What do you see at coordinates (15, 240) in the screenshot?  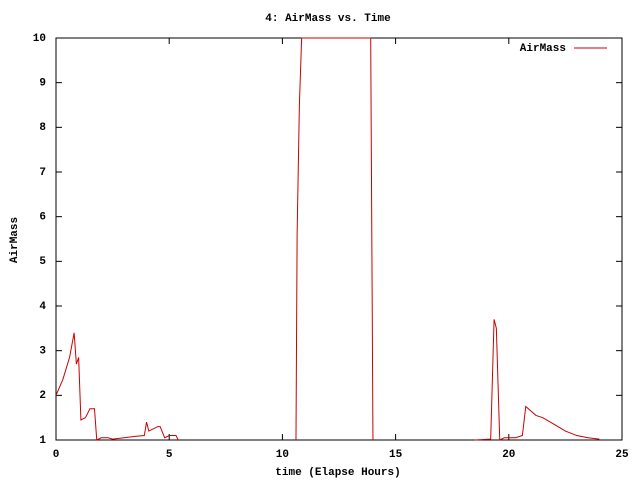 I see `y-axis-label: AirMass` at bounding box center [15, 240].